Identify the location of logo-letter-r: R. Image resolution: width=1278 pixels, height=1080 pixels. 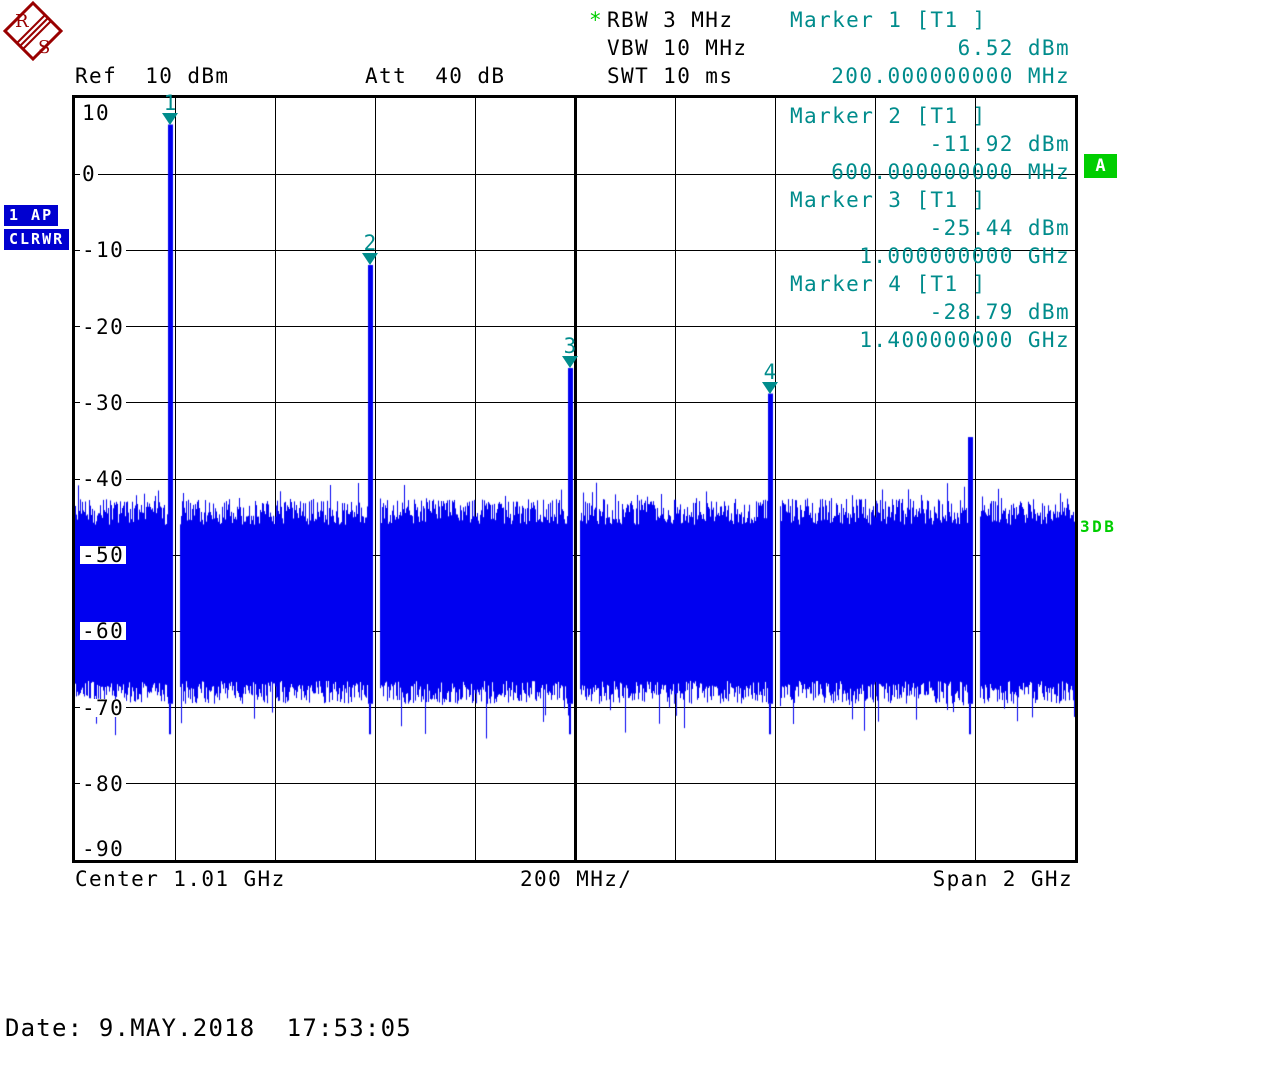
(22, 21).